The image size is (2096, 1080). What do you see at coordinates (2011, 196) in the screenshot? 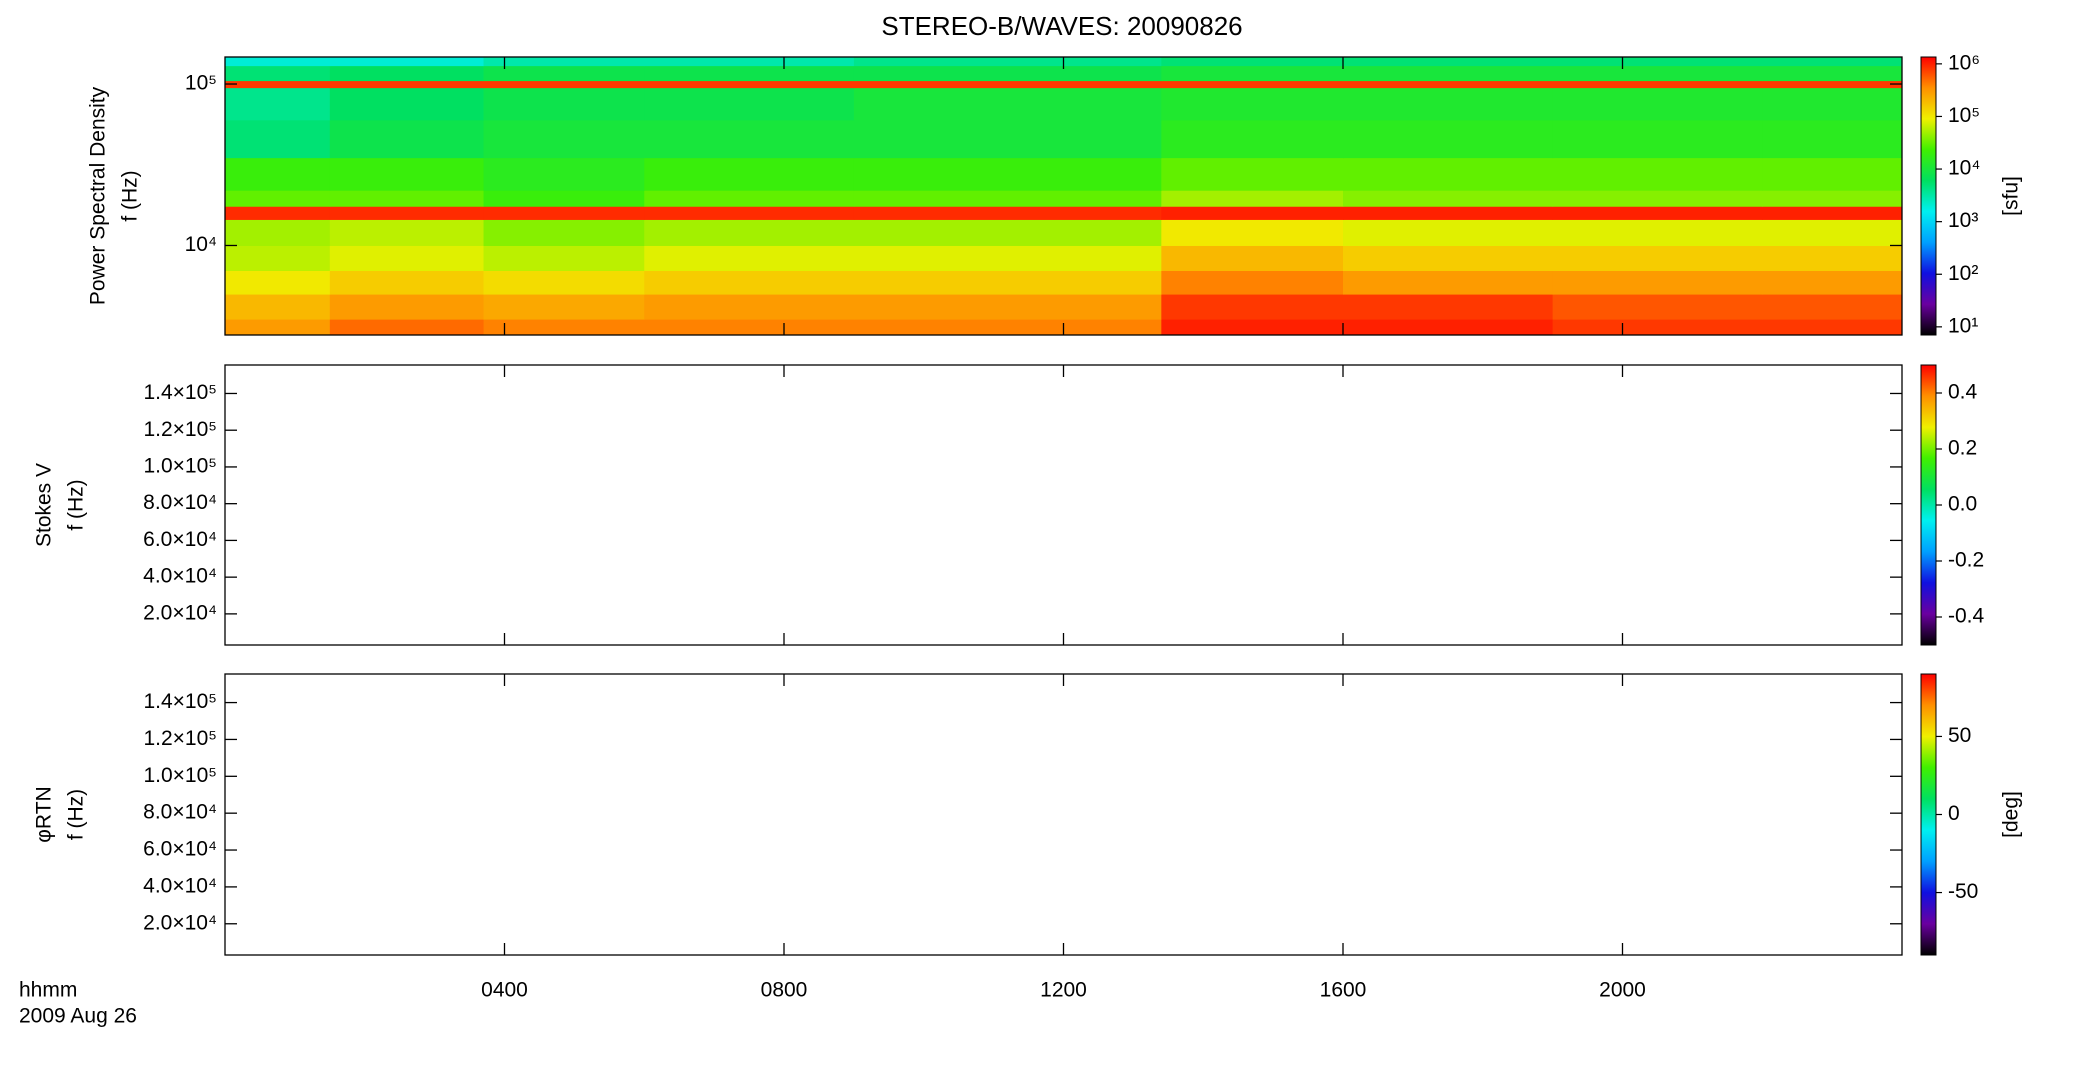
I see `colorbar-label: [sfu]` at bounding box center [2011, 196].